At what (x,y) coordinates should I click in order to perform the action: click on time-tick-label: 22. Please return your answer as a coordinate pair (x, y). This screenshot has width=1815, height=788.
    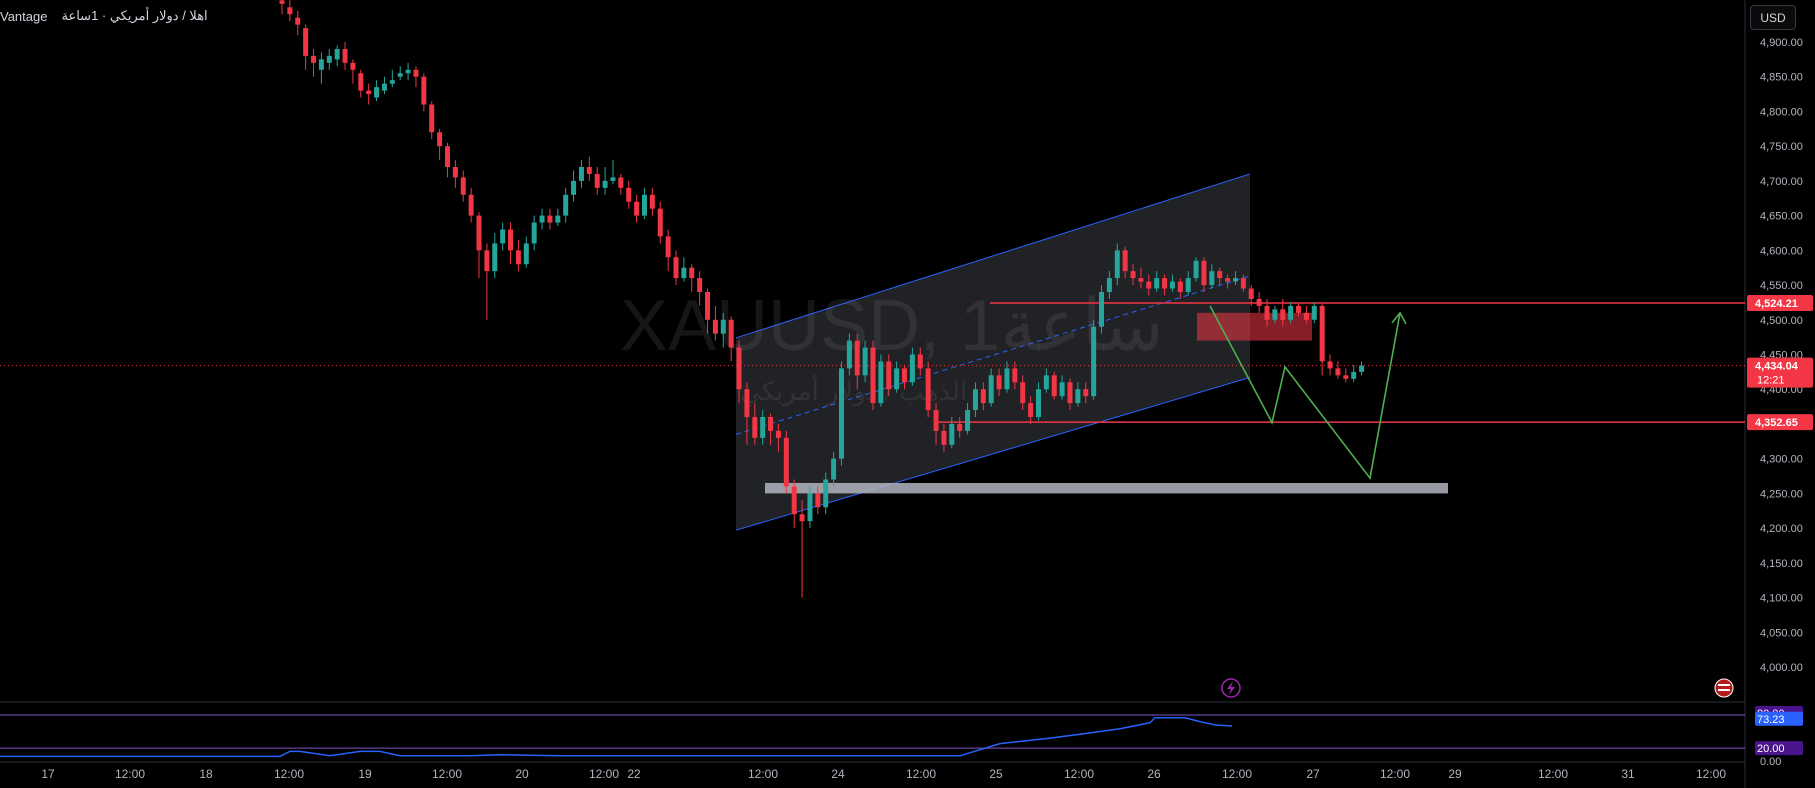
    Looking at the image, I should click on (634, 774).